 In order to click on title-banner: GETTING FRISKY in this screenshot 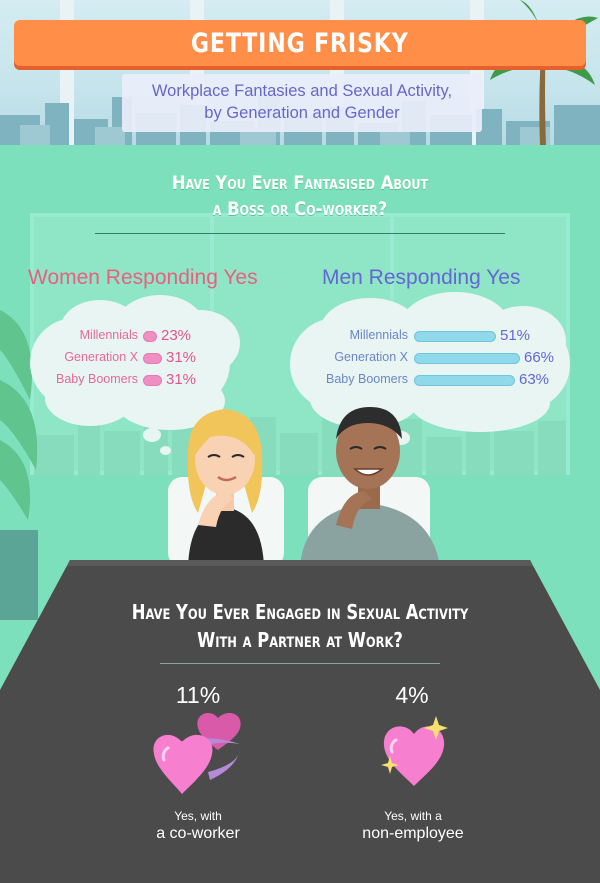, I will do `click(300, 43)`.